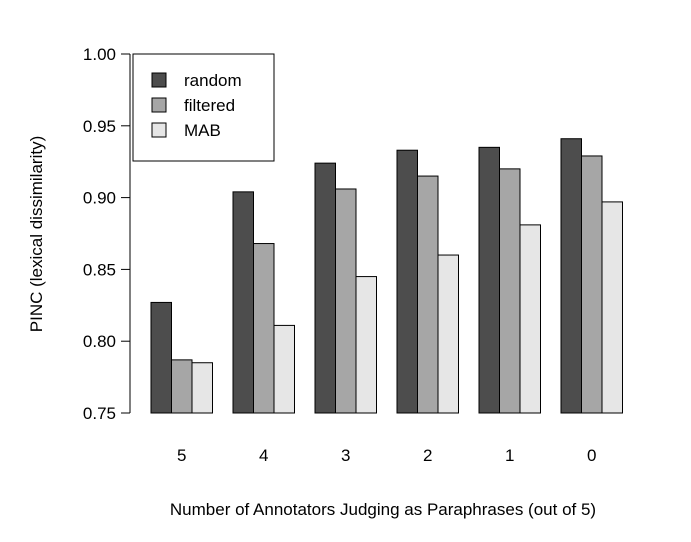 This screenshot has width=691, height=542. I want to click on x-tick-label: 1, so click(509, 455).